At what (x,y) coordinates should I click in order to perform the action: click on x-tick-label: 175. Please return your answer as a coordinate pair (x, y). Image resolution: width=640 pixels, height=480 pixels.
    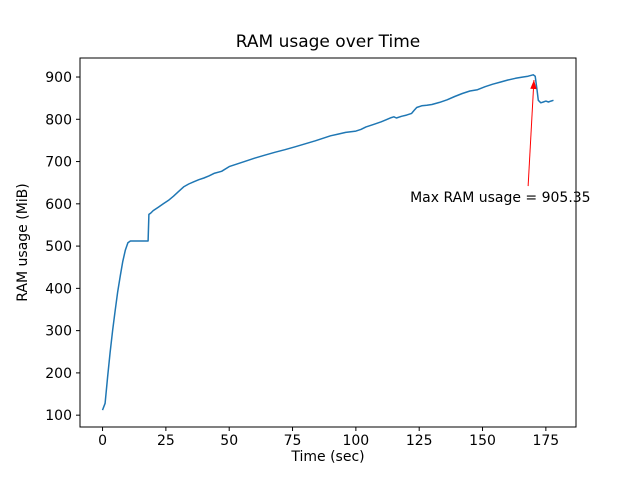
    Looking at the image, I should click on (545, 441).